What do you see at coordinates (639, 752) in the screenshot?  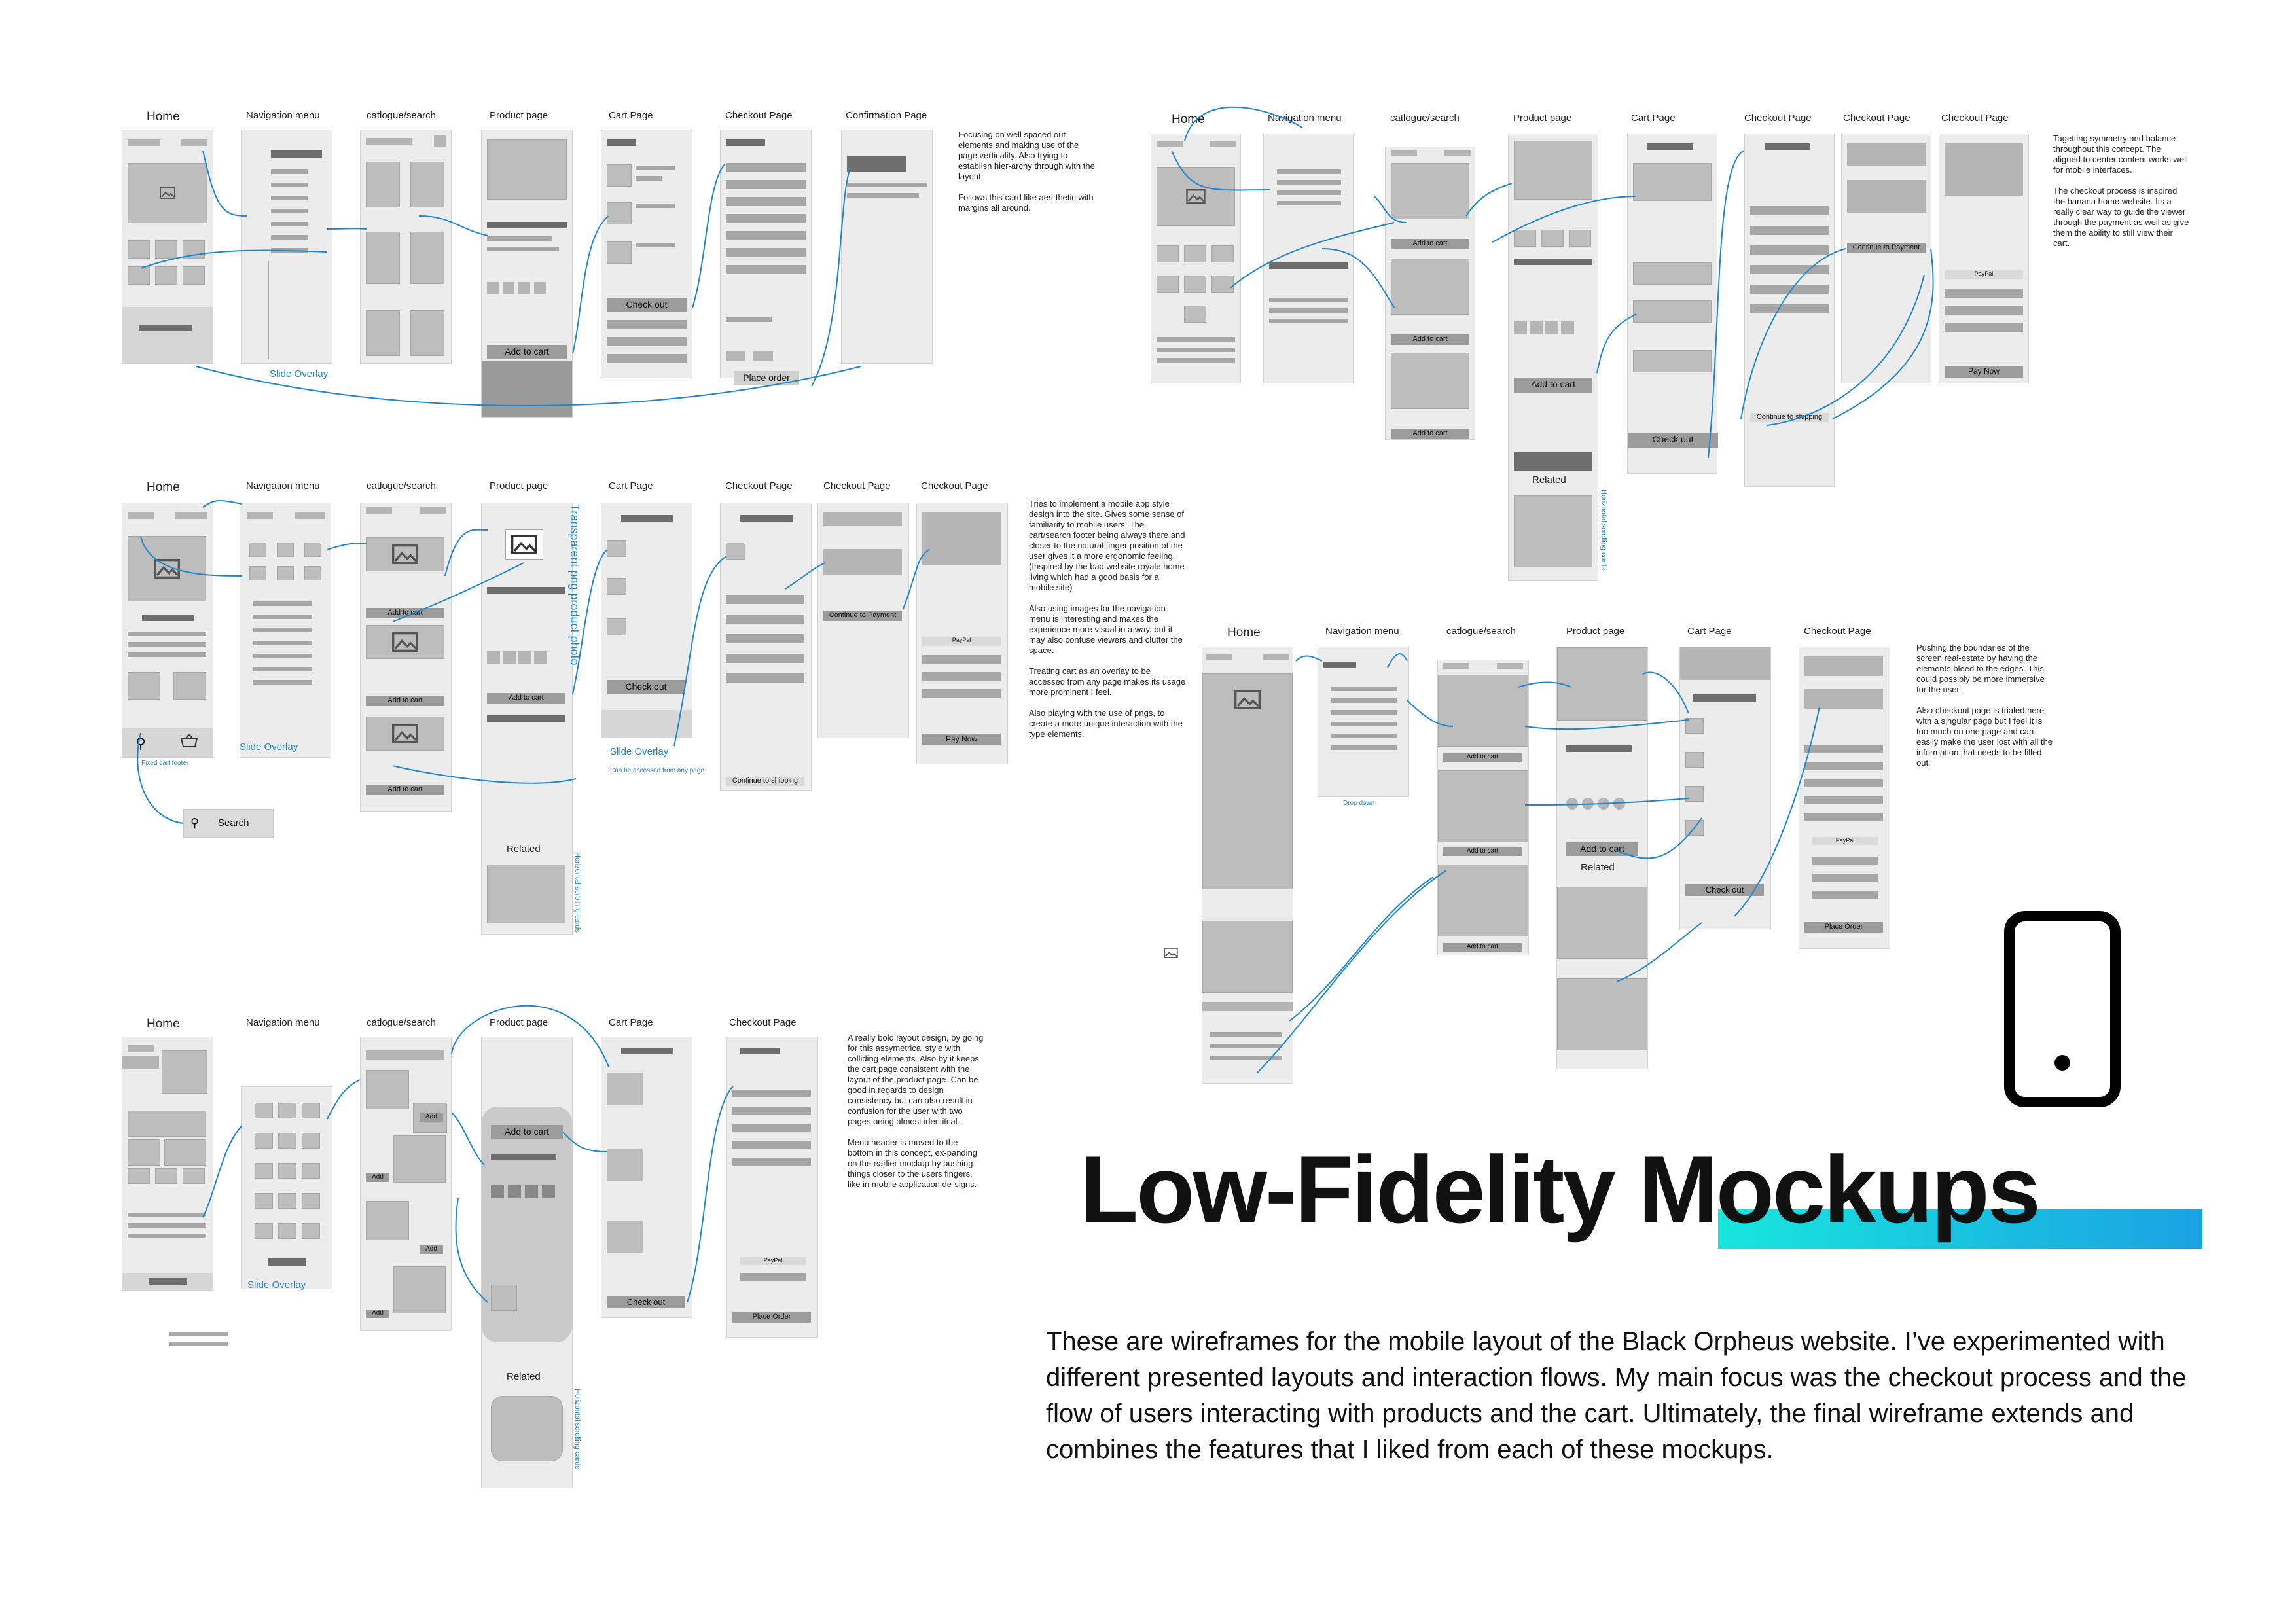 I see `slide-overlay-cart-label: Slide Overlay` at bounding box center [639, 752].